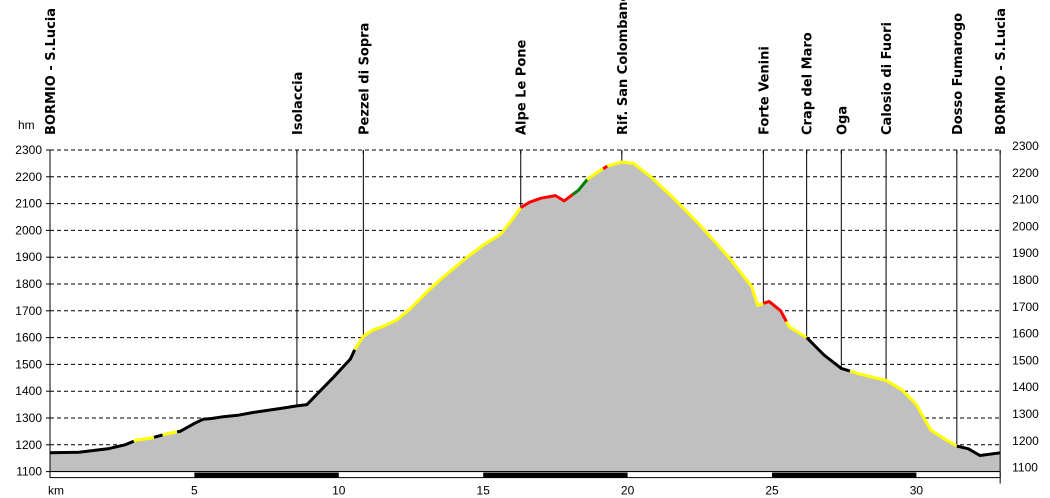 This screenshot has width=1050, height=498. What do you see at coordinates (1025, 468) in the screenshot?
I see `y-tick-label-right: 1100` at bounding box center [1025, 468].